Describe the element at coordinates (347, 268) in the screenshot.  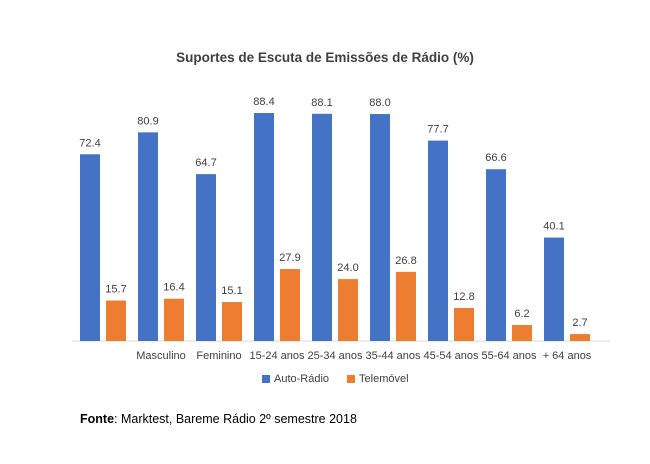
I see `data-label-telemovel-4: 24.0` at that location.